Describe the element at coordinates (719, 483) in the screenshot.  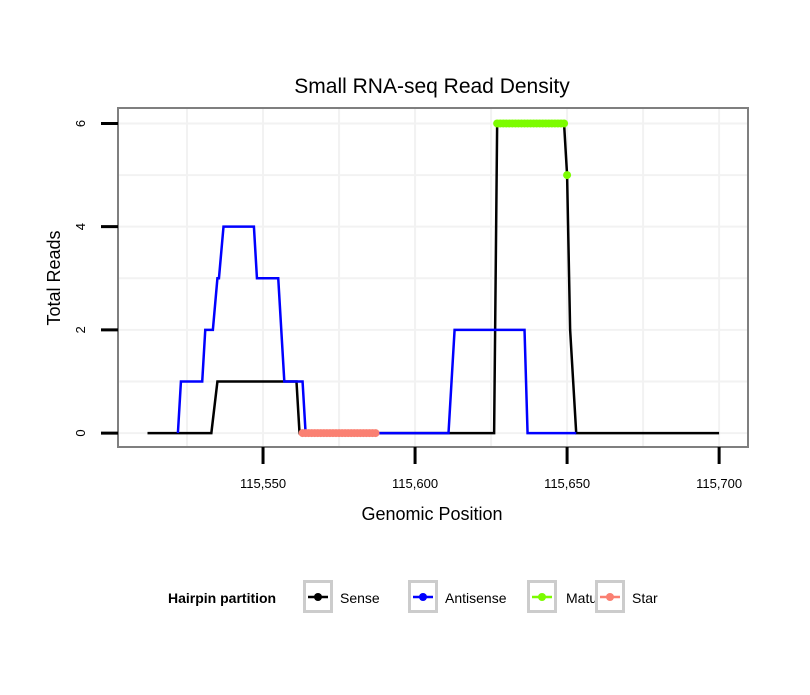
I see `x-tick-label: 115,700` at that location.